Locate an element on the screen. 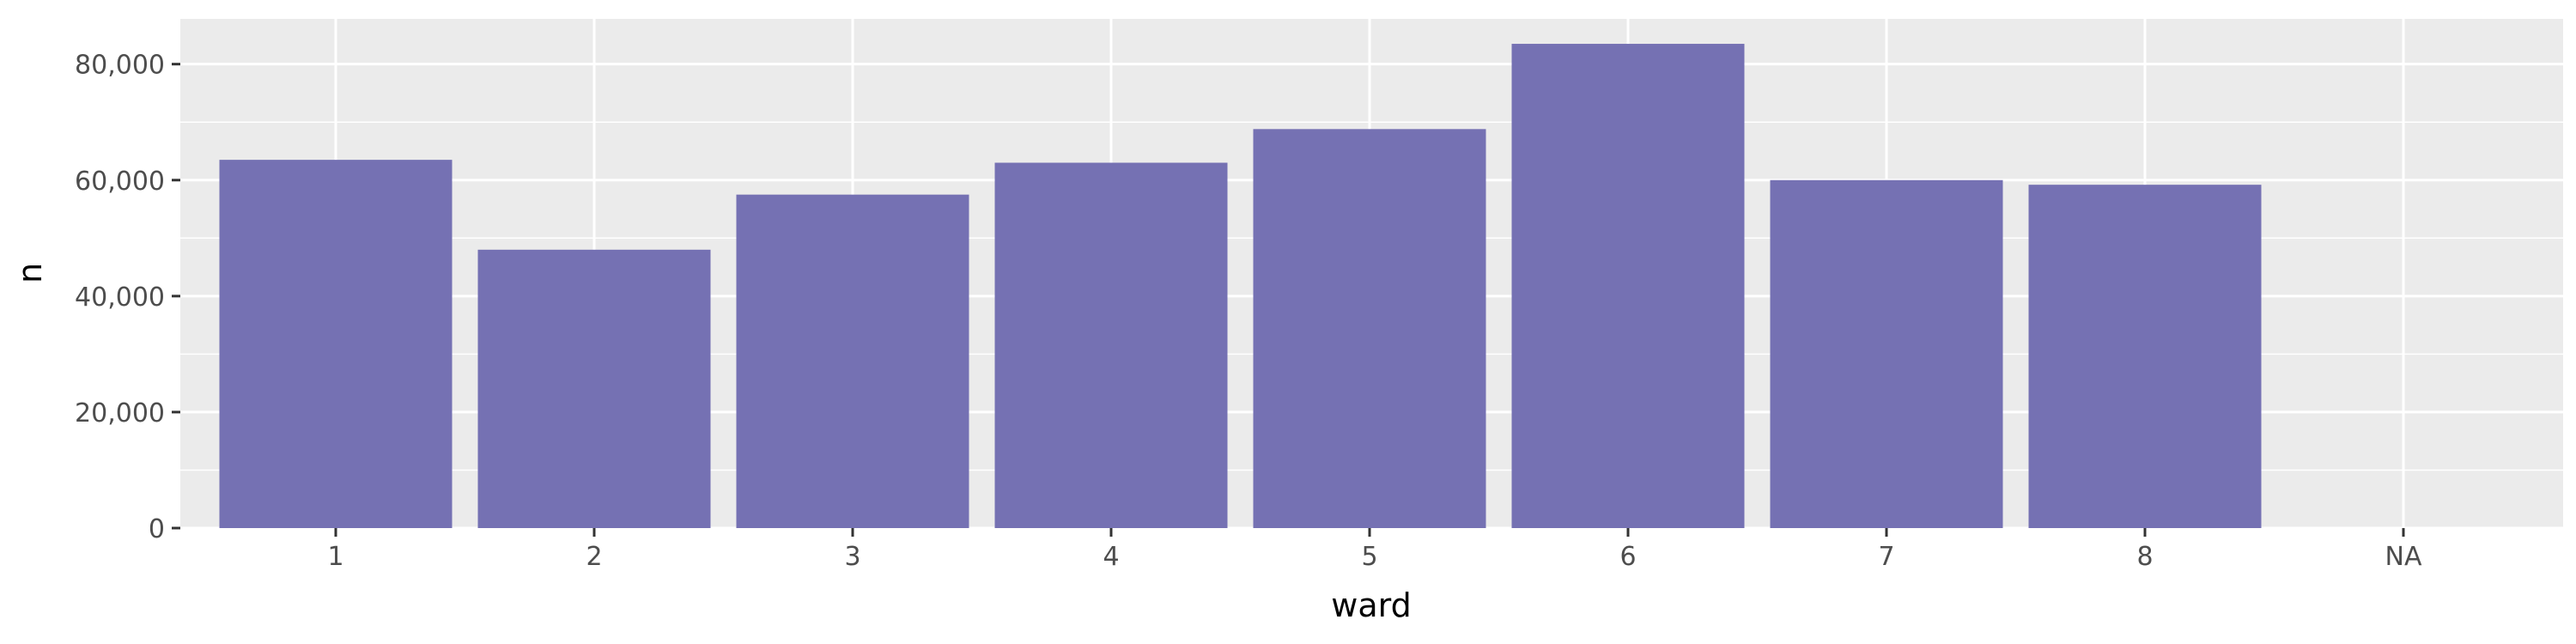 This screenshot has height=644, width=2576. y-tick-label: 20,000 is located at coordinates (120, 413).